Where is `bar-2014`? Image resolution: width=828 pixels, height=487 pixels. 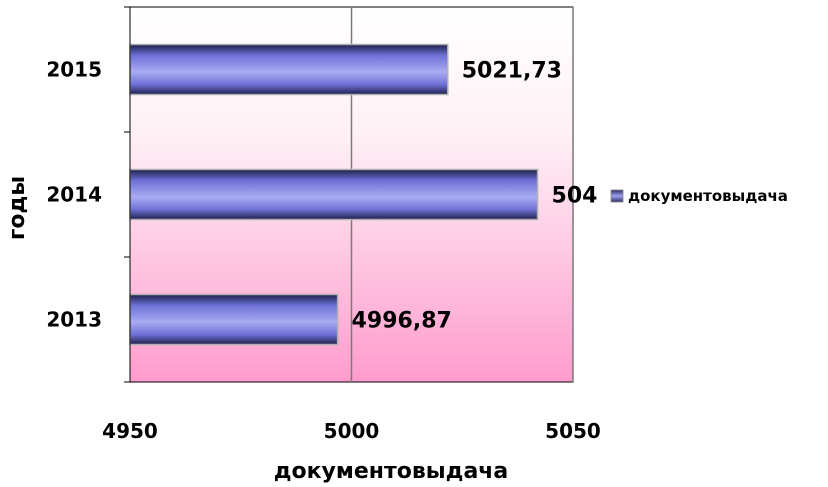 bar-2014 is located at coordinates (334, 194).